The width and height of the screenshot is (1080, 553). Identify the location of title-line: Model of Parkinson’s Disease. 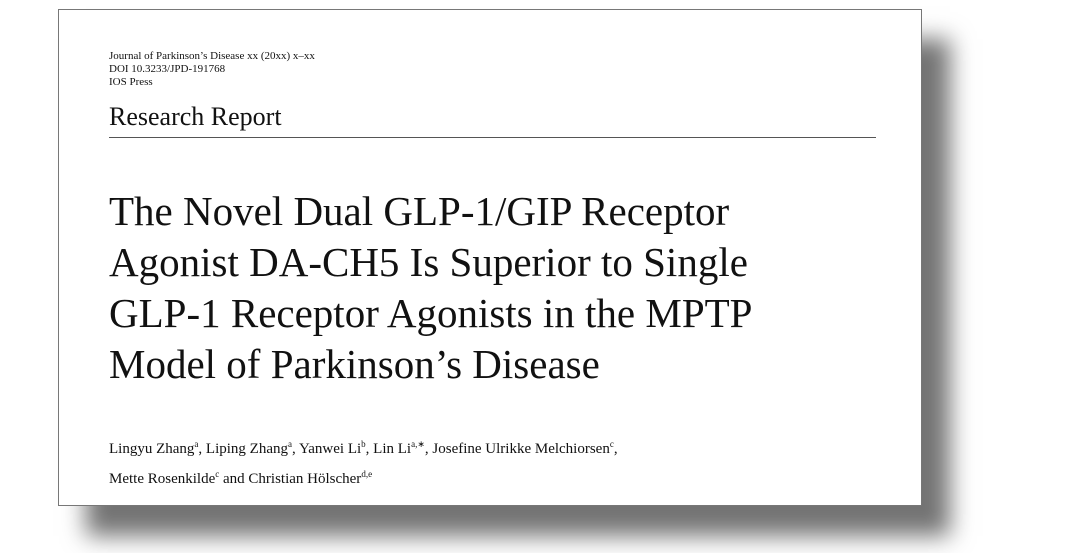
(354, 364).